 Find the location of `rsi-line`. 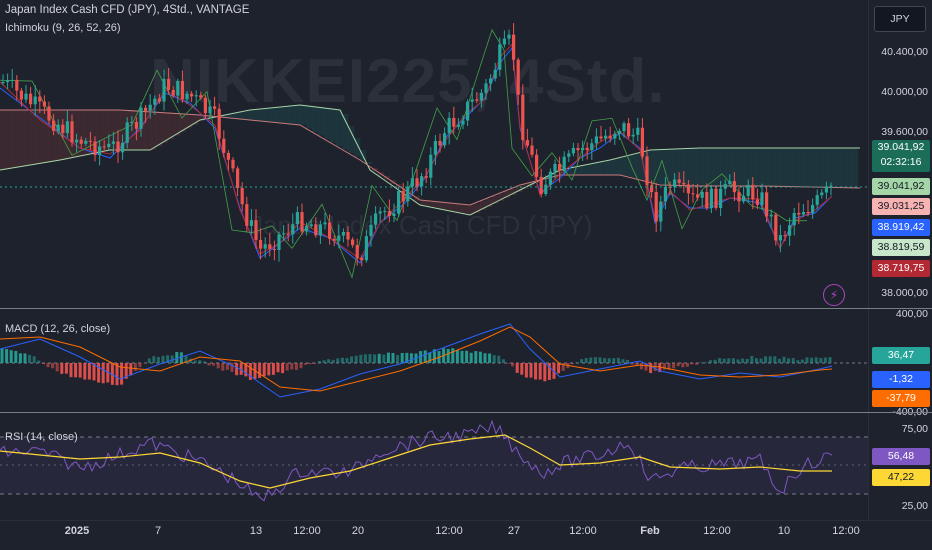

rsi-line is located at coordinates (416, 460).